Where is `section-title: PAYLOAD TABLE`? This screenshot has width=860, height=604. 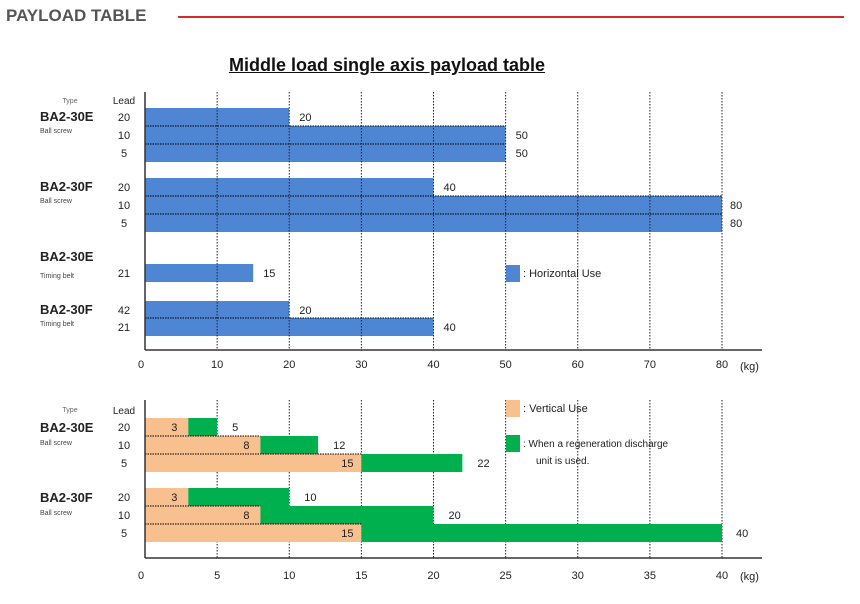 section-title: PAYLOAD TABLE is located at coordinates (76, 15).